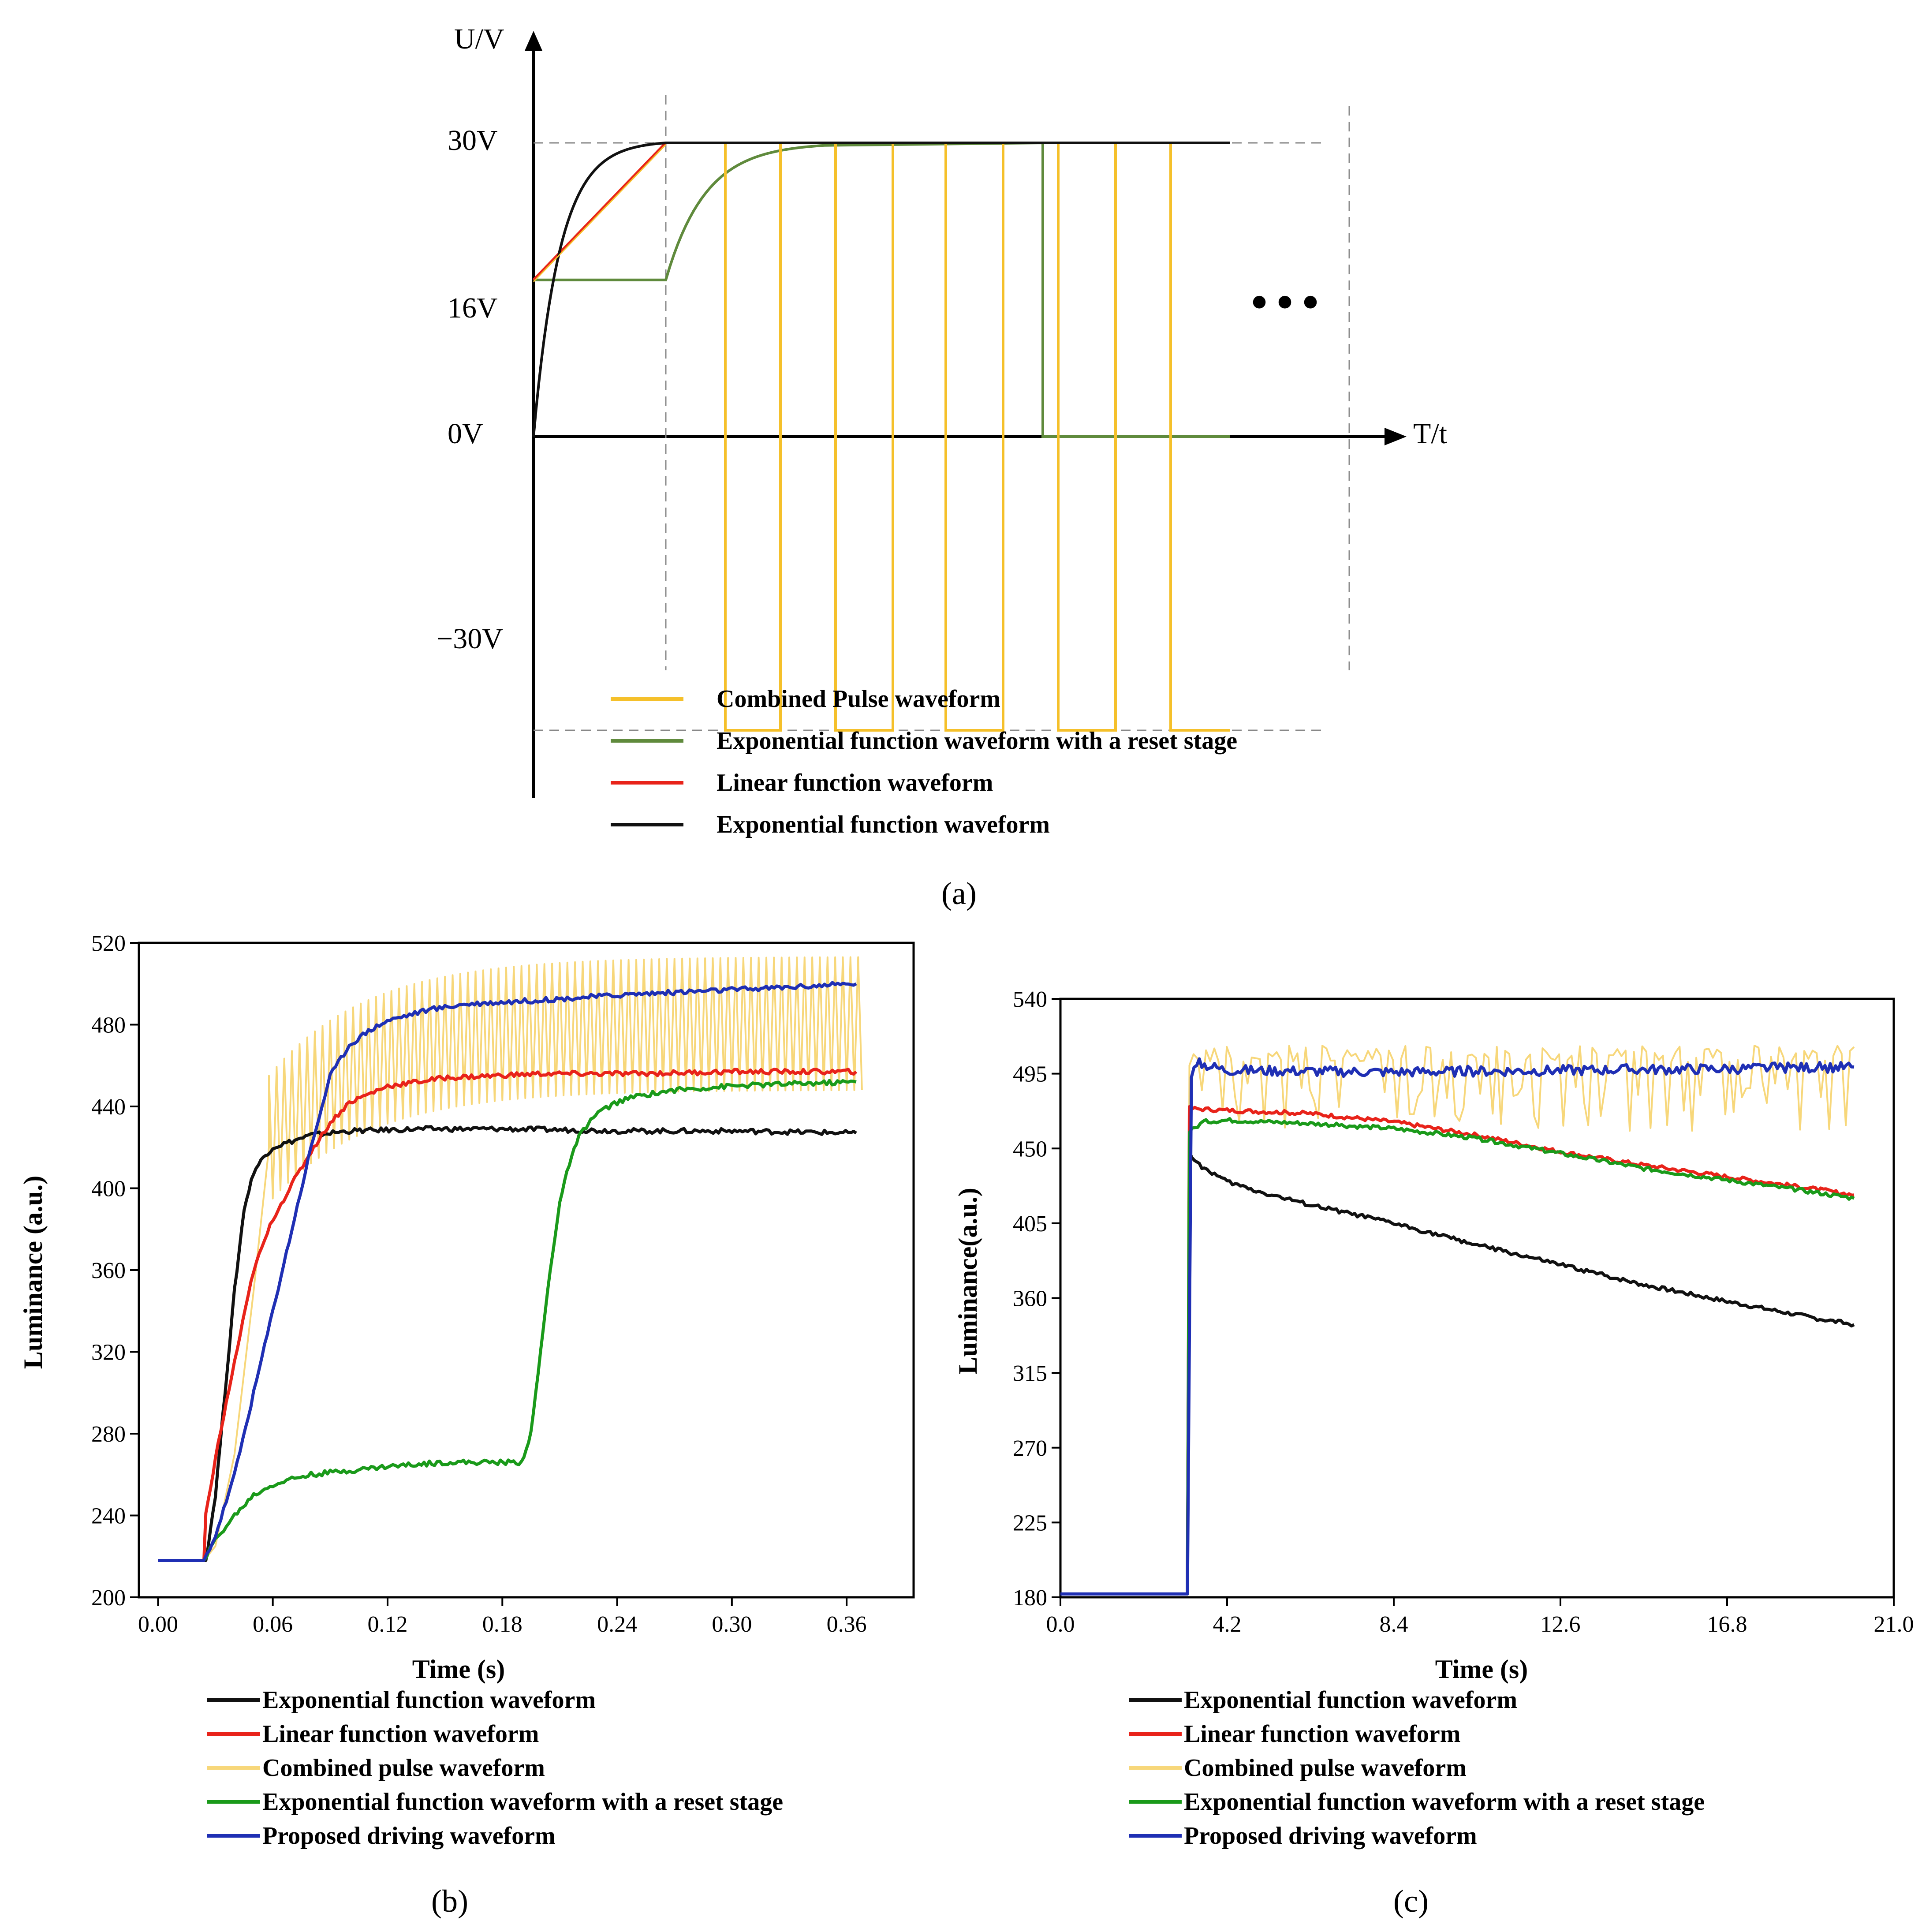 Image resolution: width=1922 pixels, height=1932 pixels. Describe the element at coordinates (1350, 1700) in the screenshot. I see `panel-c-legend-label-exponential-function-waveform: Exponential function waveform` at that location.